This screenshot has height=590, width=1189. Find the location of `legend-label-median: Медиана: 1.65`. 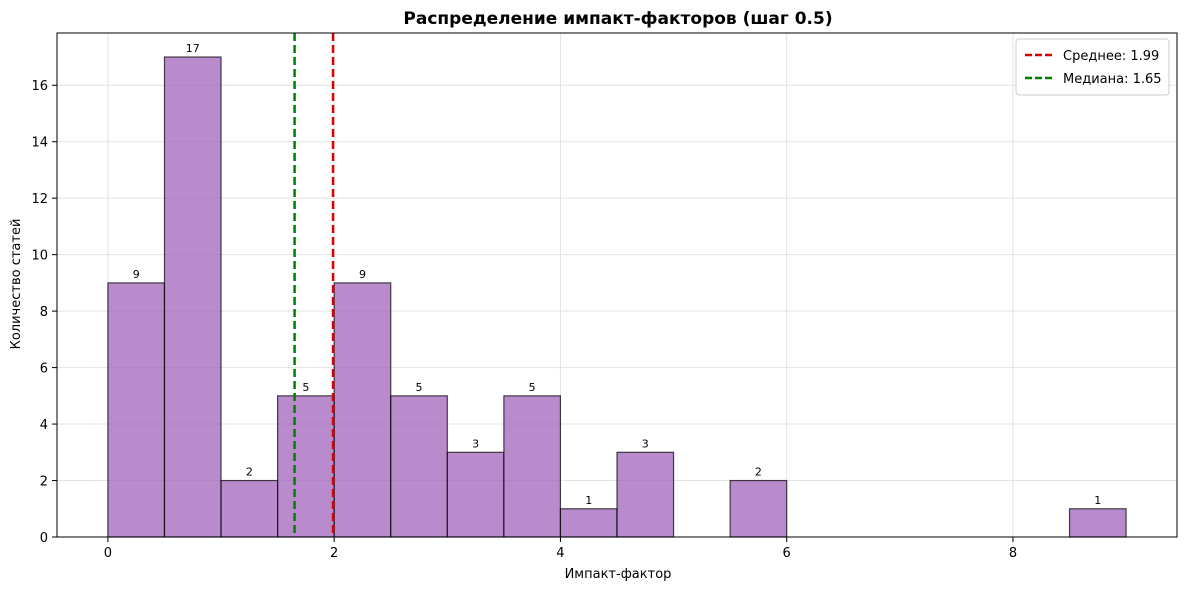

legend-label-median: Медиана: 1.65 is located at coordinates (1112, 79).